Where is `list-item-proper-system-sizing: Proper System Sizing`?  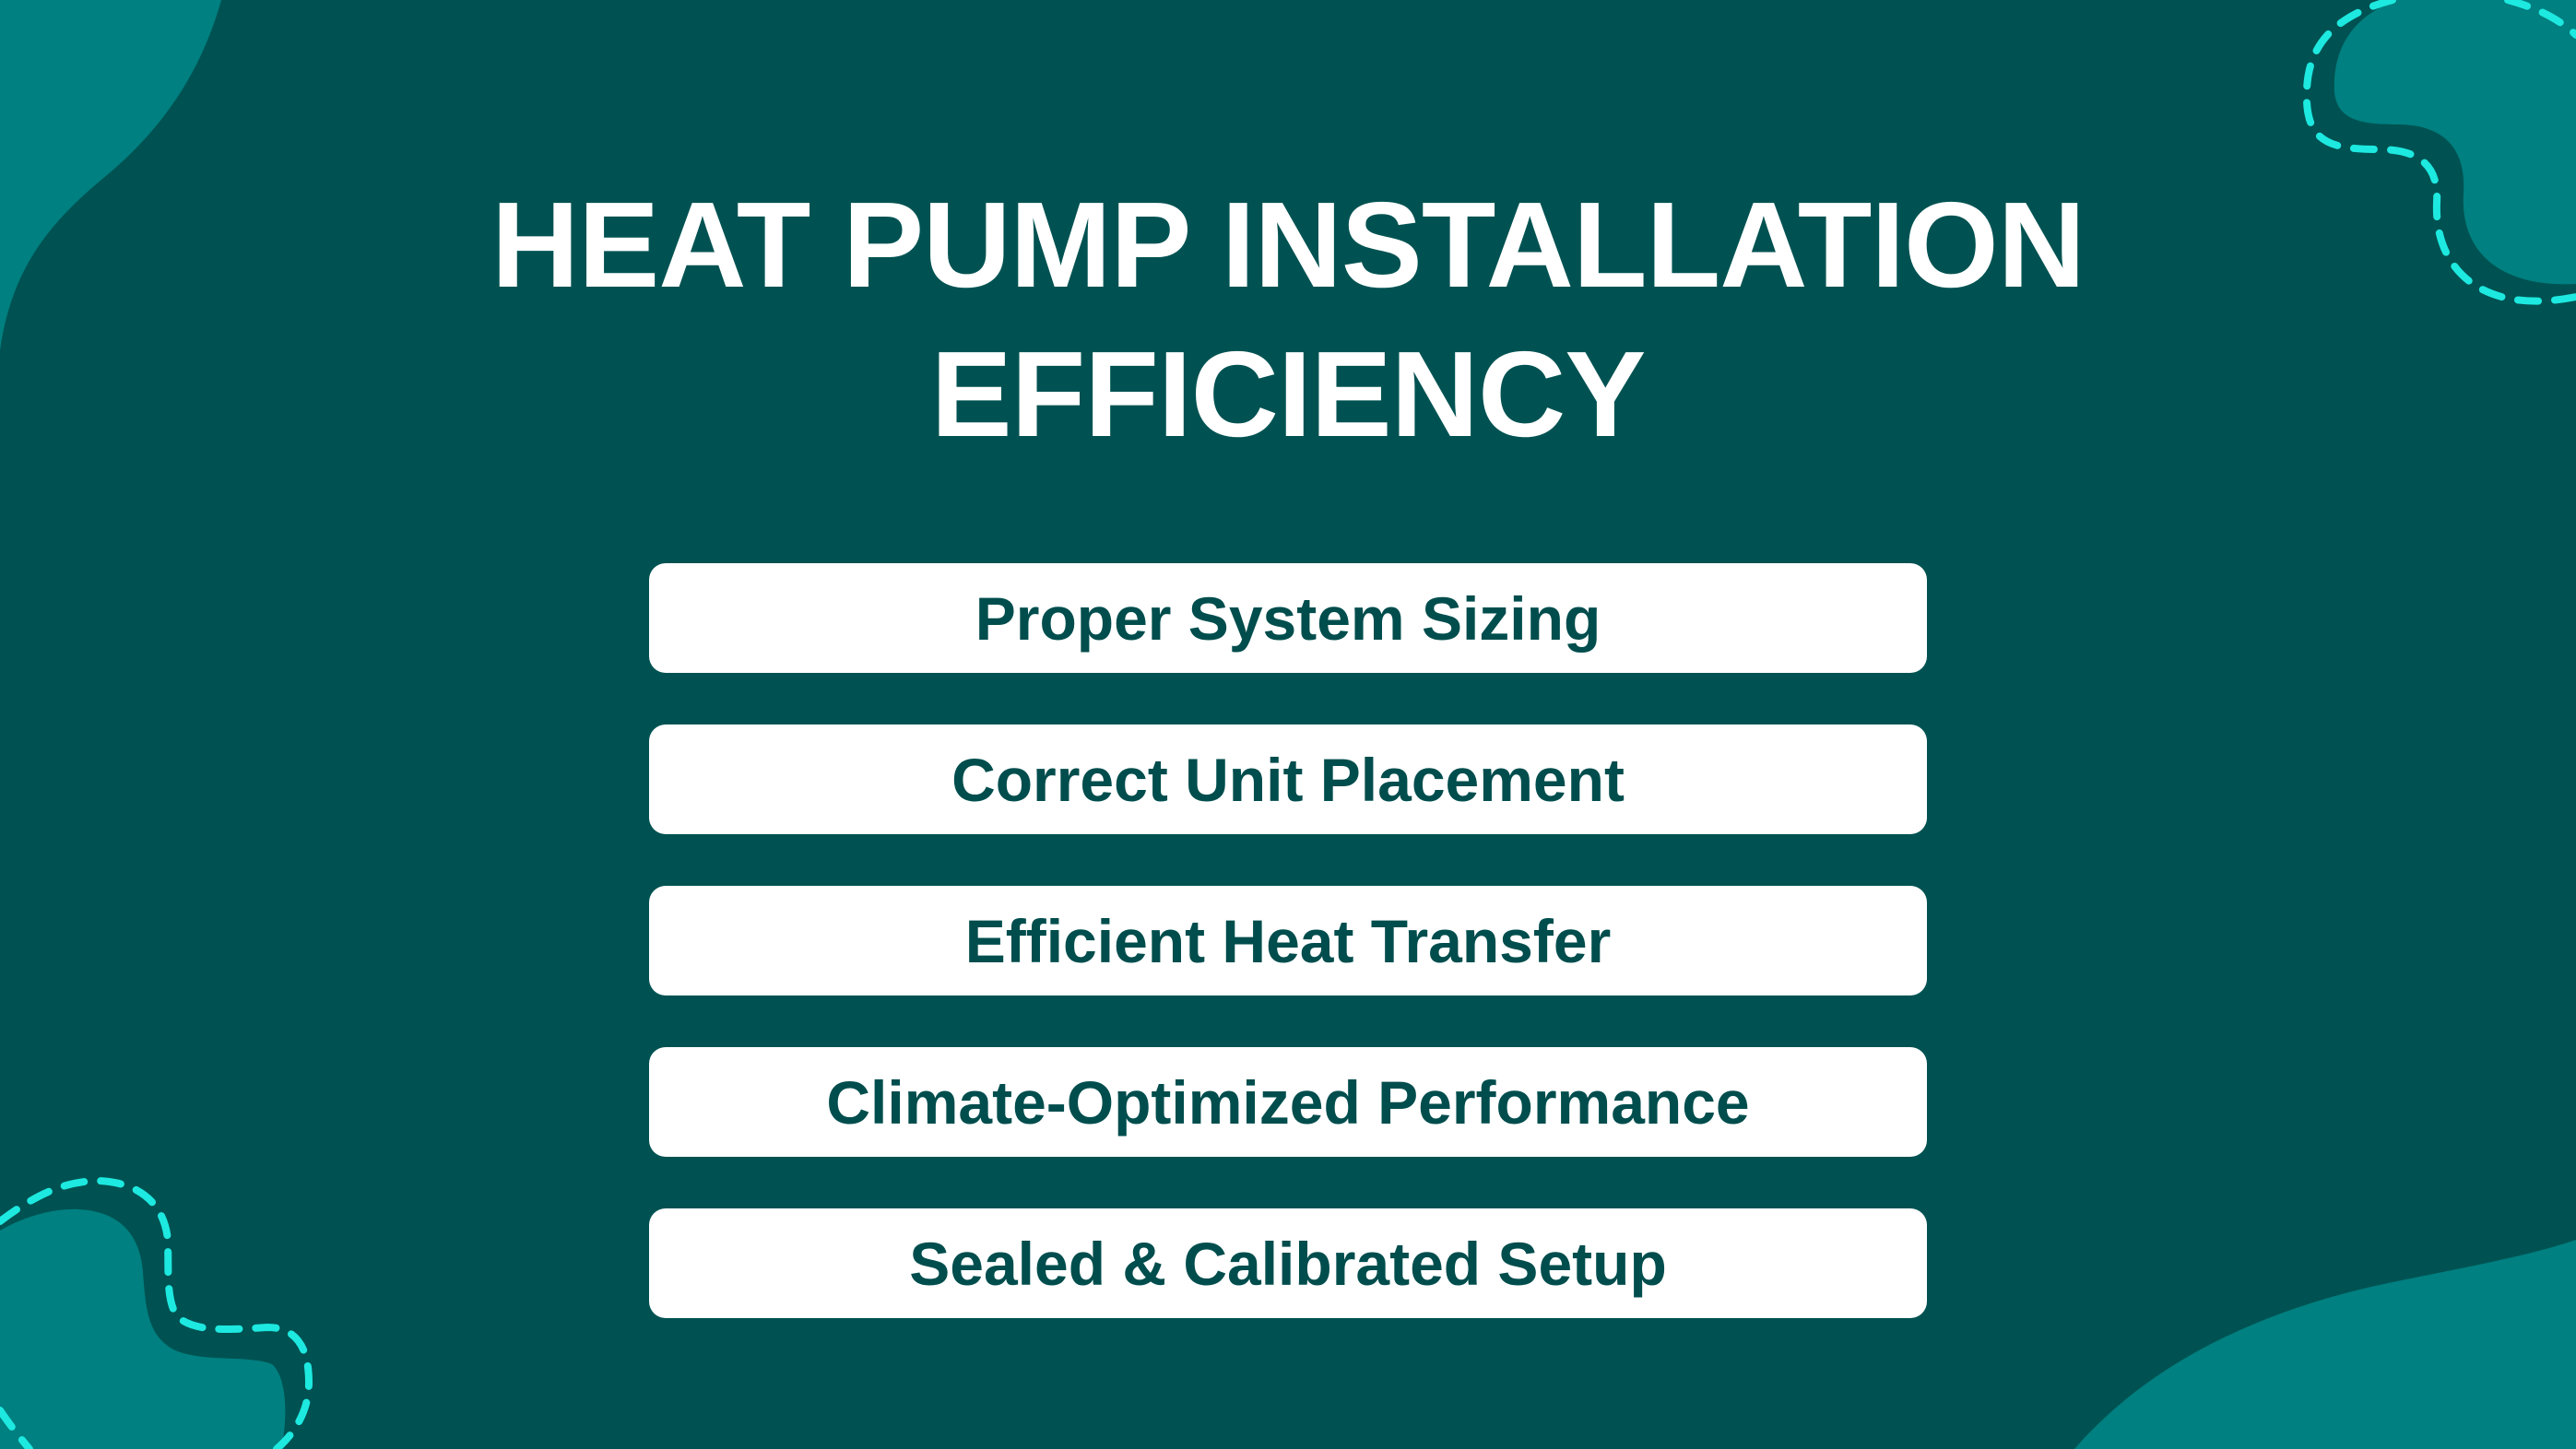
list-item-proper-system-sizing: Proper System Sizing is located at coordinates (1288, 618).